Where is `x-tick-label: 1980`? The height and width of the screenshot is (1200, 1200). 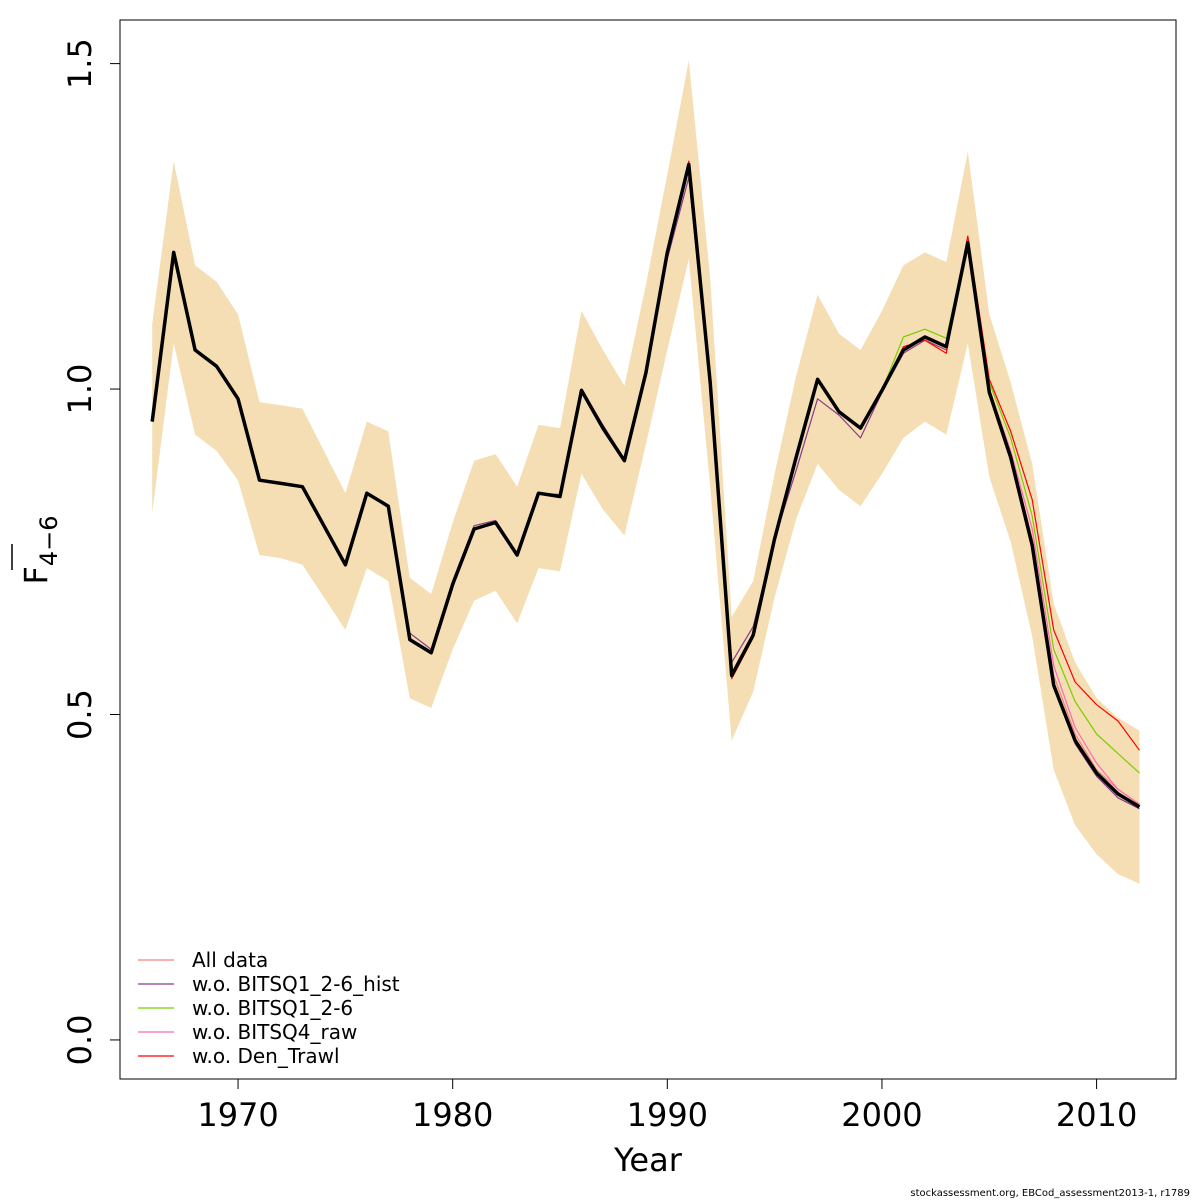
x-tick-label: 1980 is located at coordinates (452, 1115).